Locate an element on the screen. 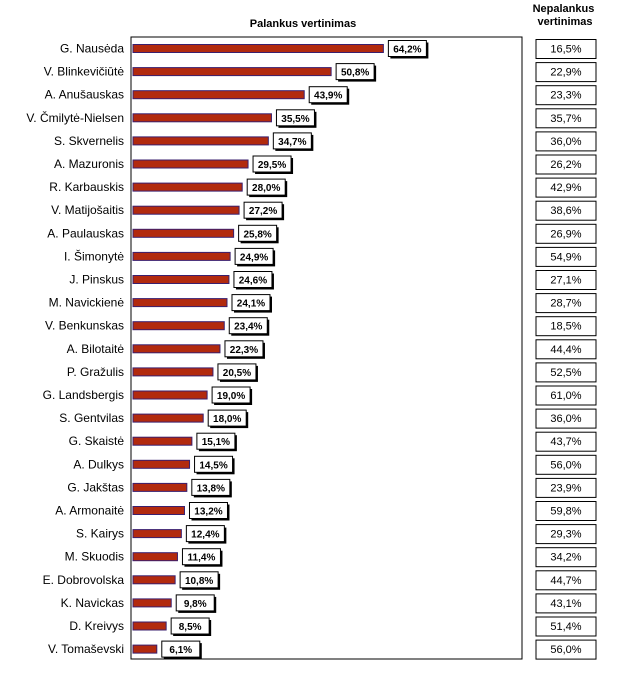  category-label: G. Jakštas is located at coordinates (95, 487).